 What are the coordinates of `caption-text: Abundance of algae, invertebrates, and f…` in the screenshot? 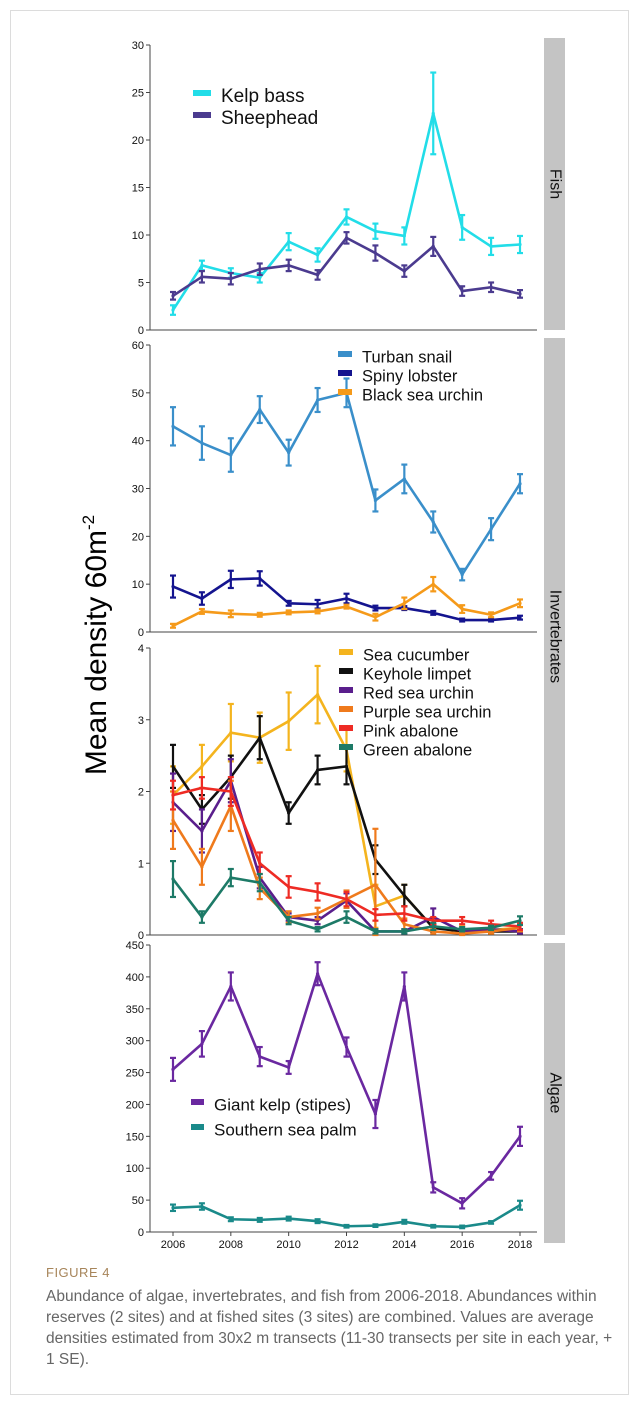 It's located at (329, 1328).